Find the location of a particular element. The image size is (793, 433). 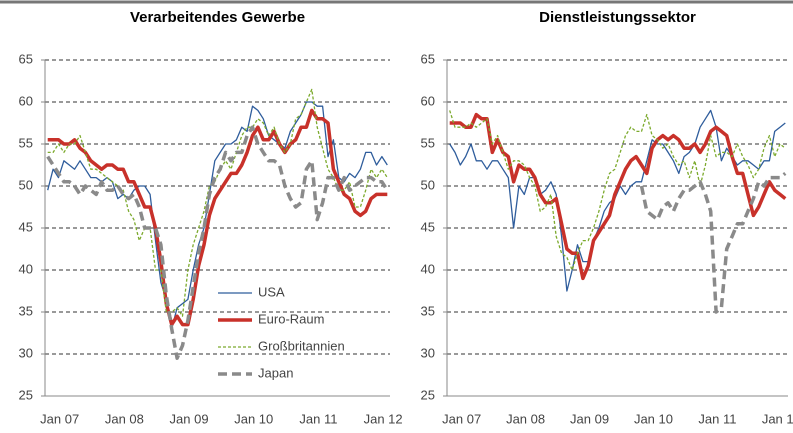

legend-label: USA is located at coordinates (271, 291).